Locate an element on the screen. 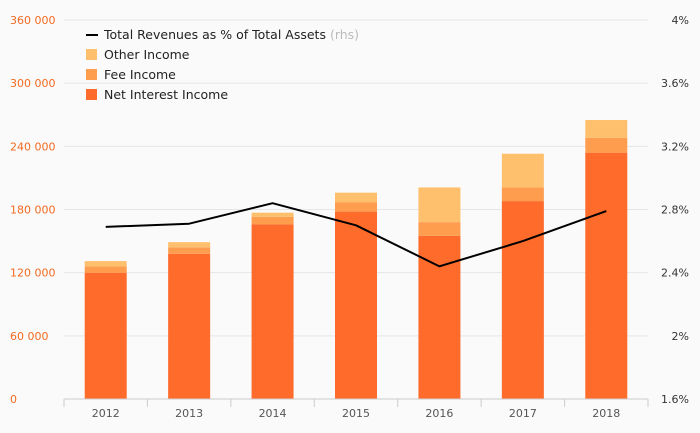  right-axis: 1.6% 2% 2.4% 2.8% 3.2% 3.6% 4% is located at coordinates (675, 210).